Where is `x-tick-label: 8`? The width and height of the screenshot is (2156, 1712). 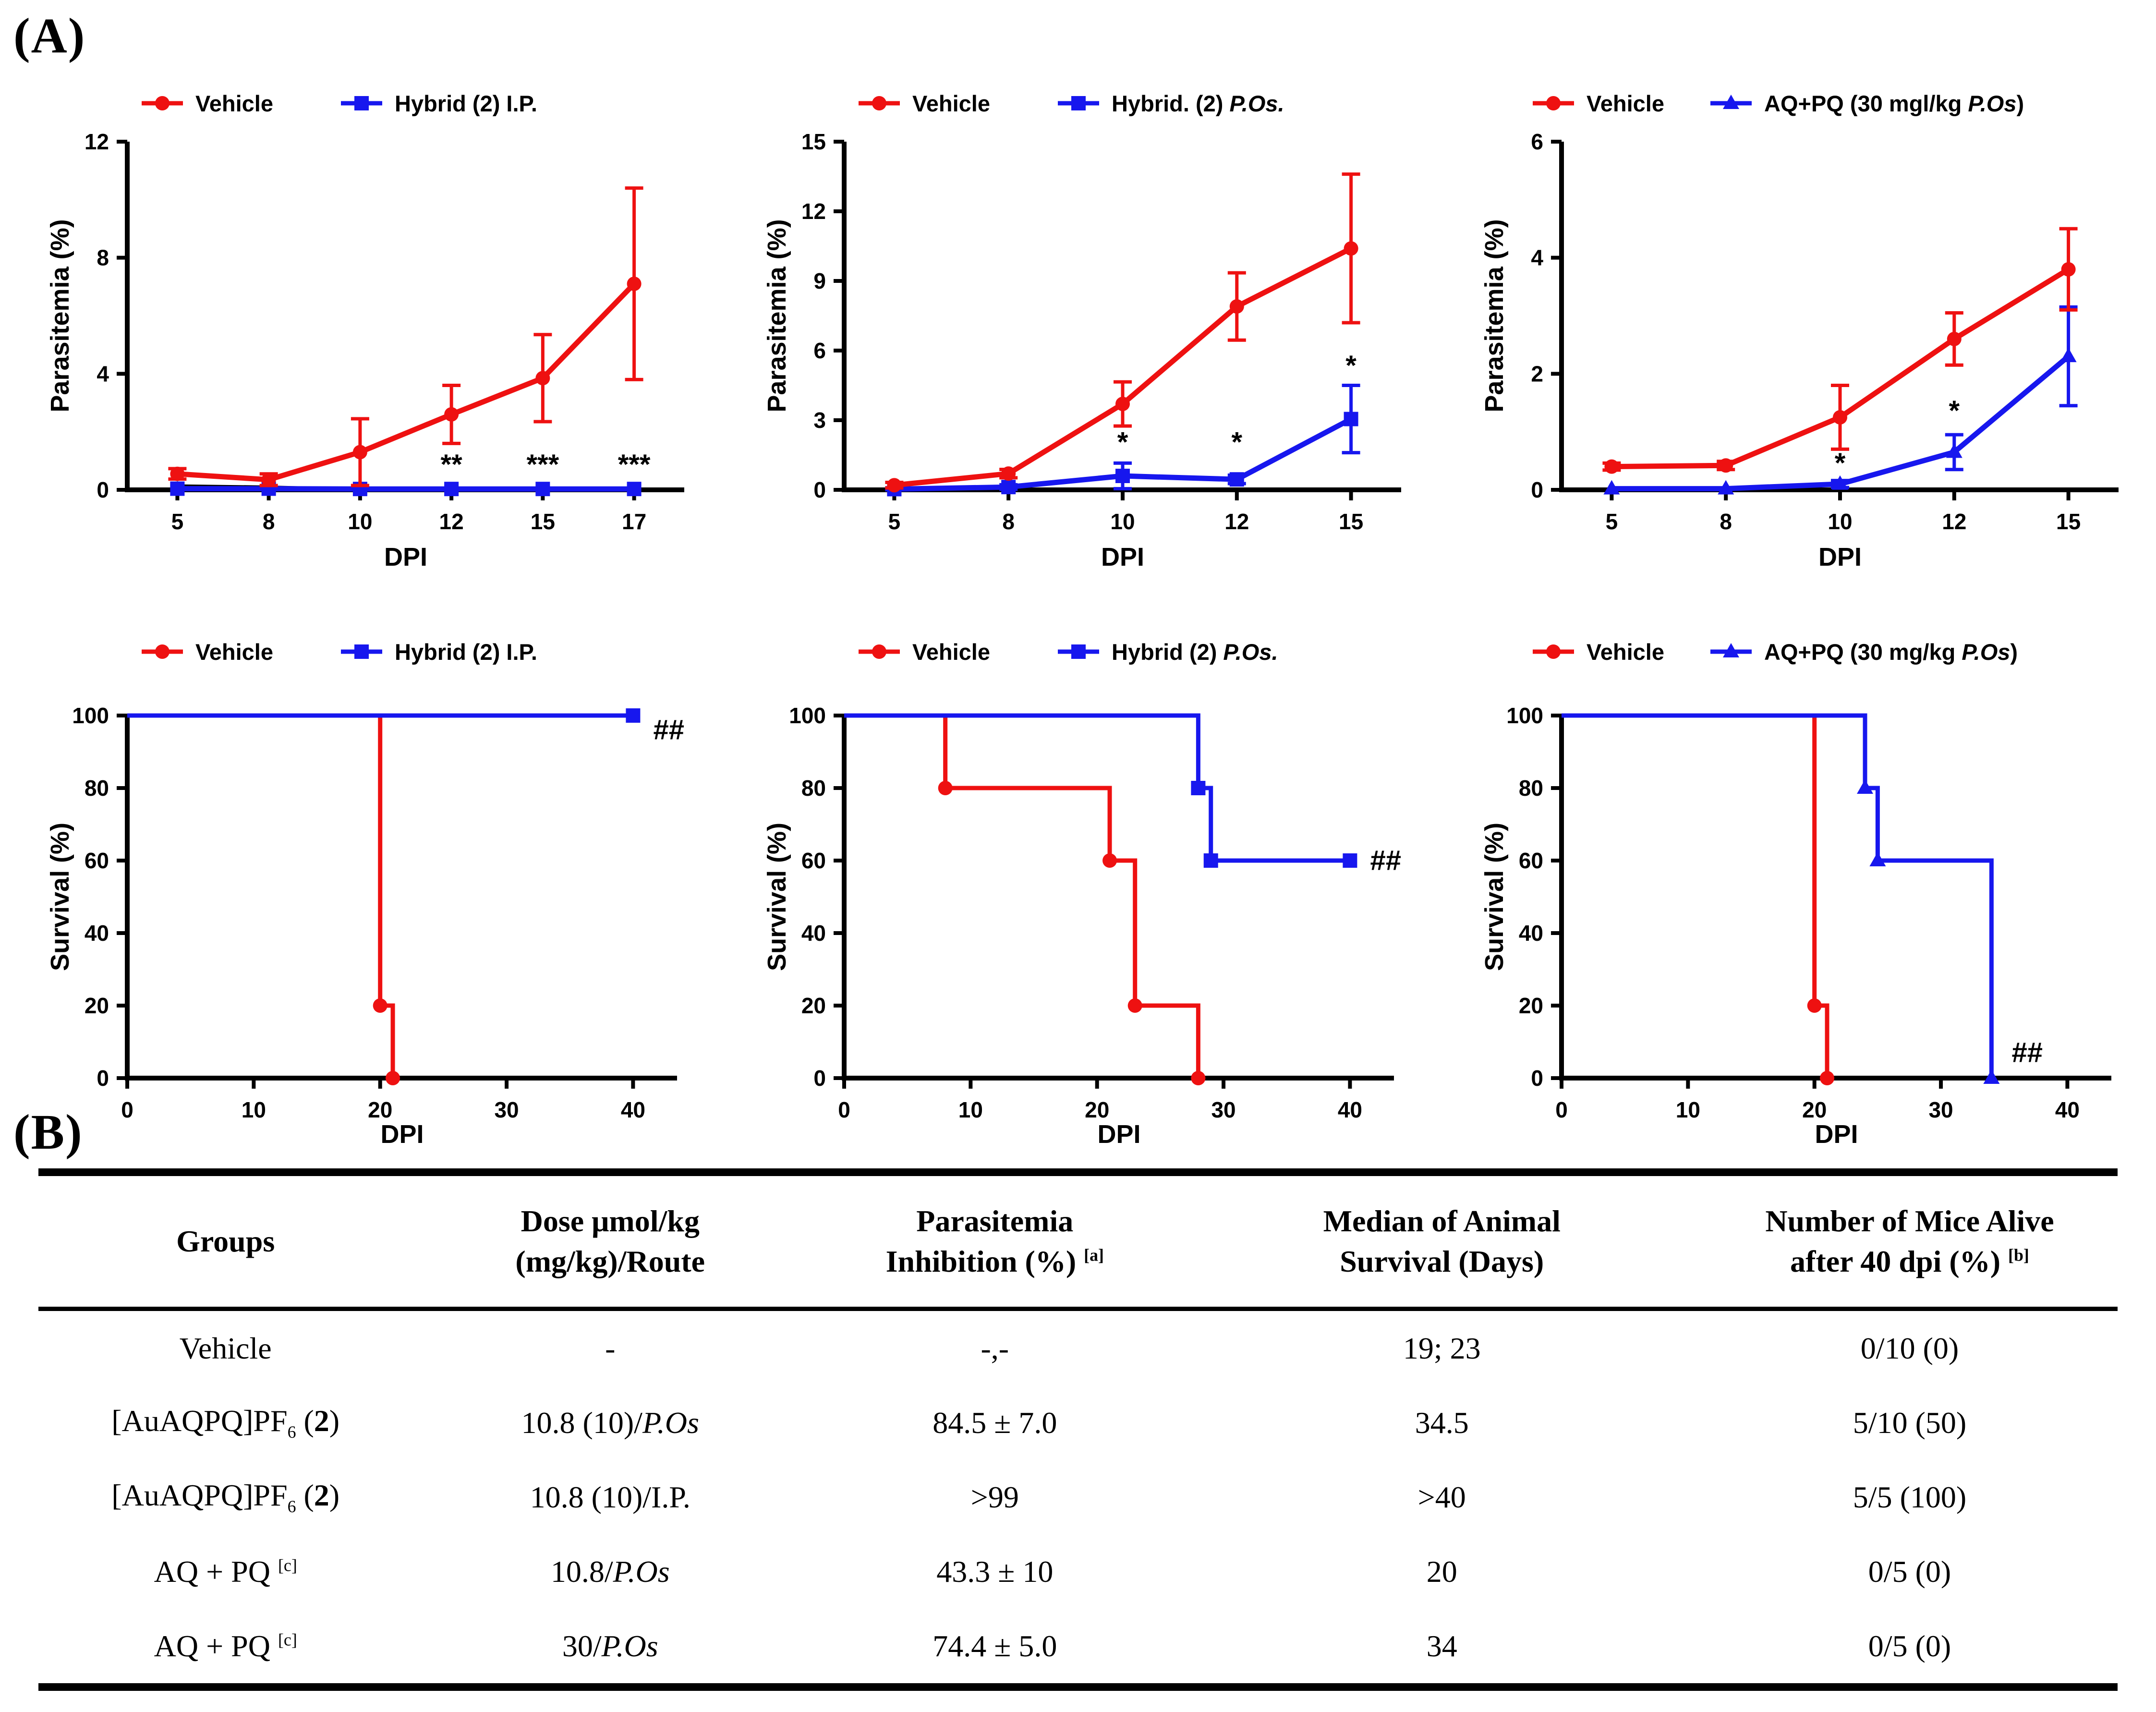 x-tick-label: 8 is located at coordinates (1726, 522).